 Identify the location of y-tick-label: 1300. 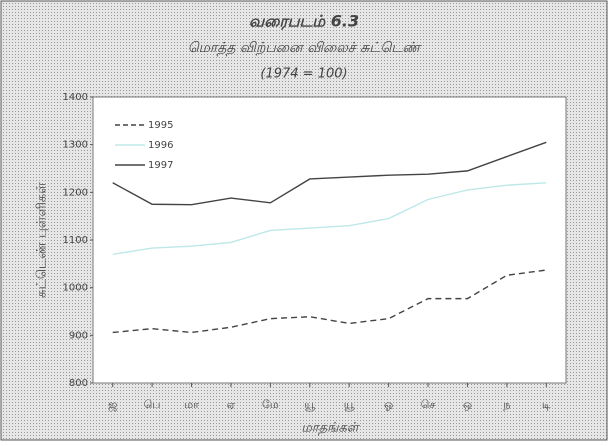
(75, 145).